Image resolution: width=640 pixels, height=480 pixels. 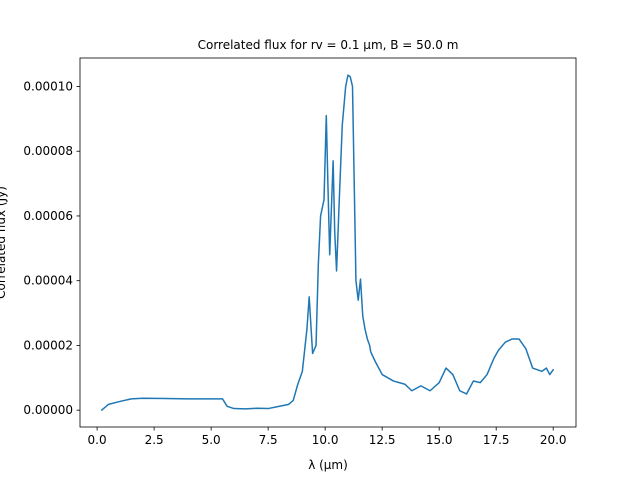 I want to click on x-tick-label: 17.5, so click(x=496, y=440).